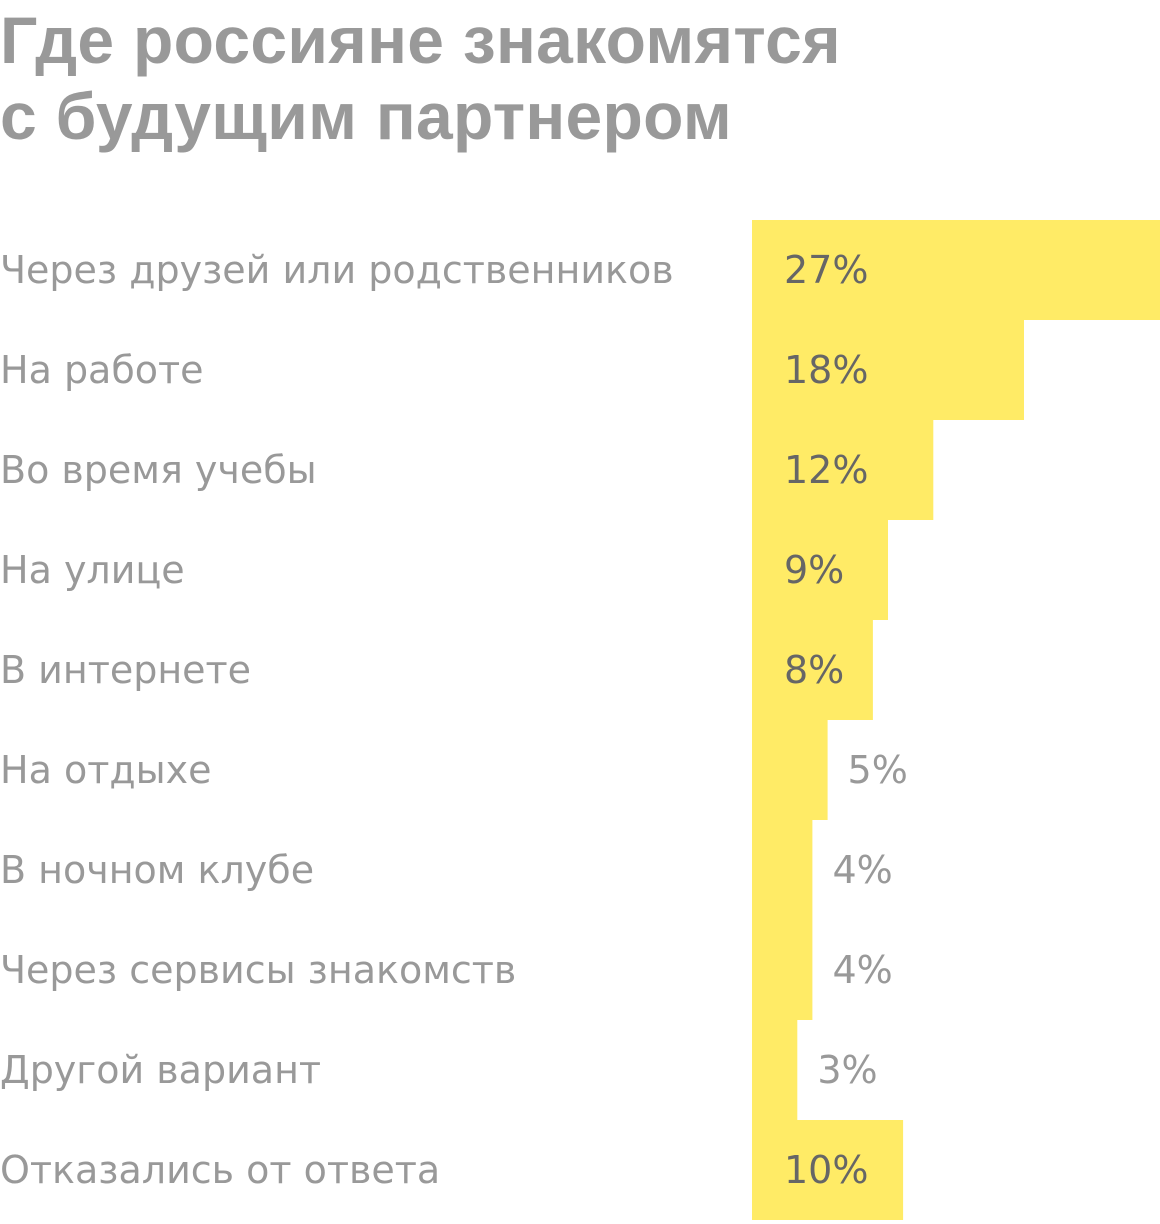 This screenshot has height=1224, width=1160. I want to click on category-label-8: Через сервисы знакомств, so click(258, 970).